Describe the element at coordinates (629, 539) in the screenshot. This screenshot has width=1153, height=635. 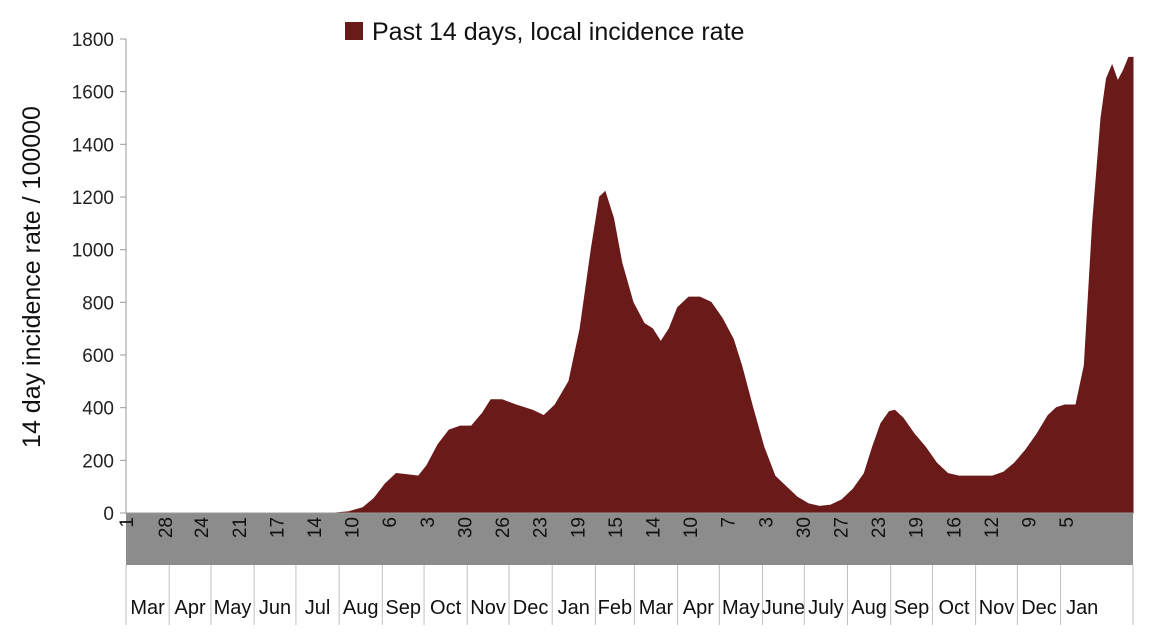
I see `x-axis-band` at that location.